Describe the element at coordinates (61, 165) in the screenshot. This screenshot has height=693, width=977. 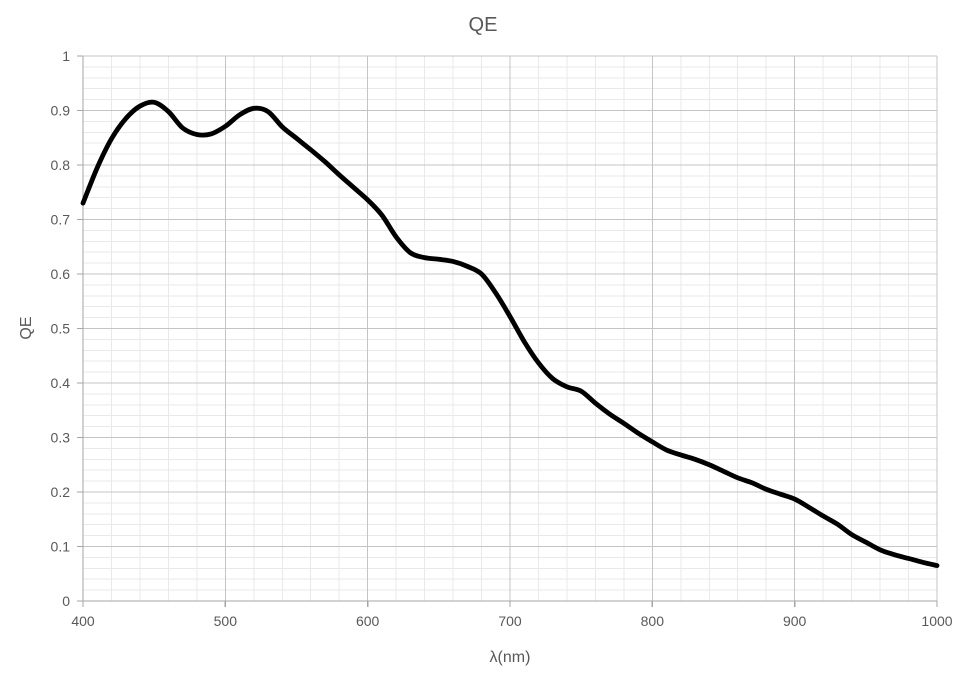
I see `y-tick-label: 0.8` at that location.